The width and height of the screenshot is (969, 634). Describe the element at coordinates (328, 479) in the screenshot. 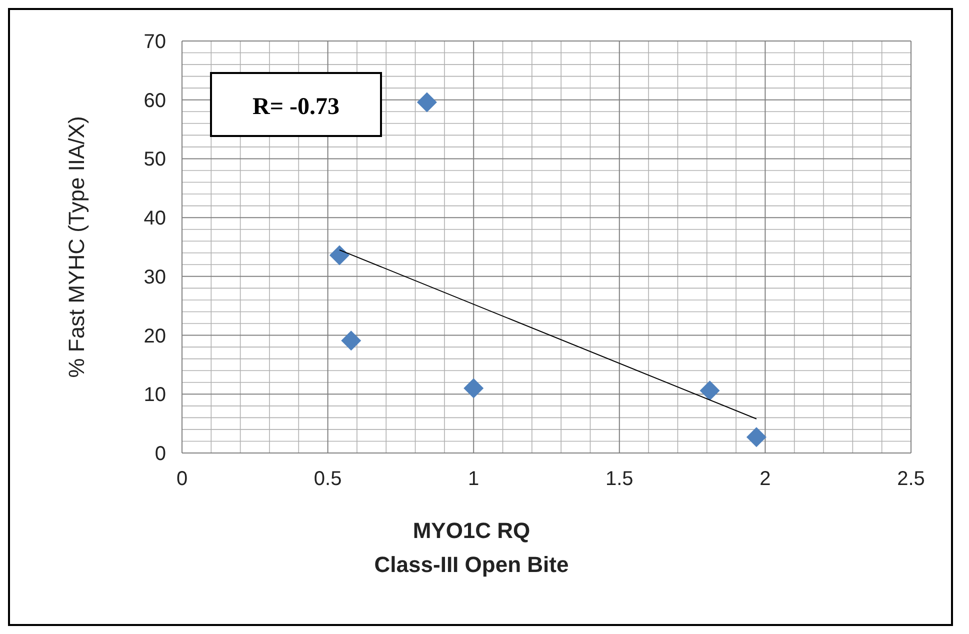

I see `x-tick-label: 0.5` at that location.